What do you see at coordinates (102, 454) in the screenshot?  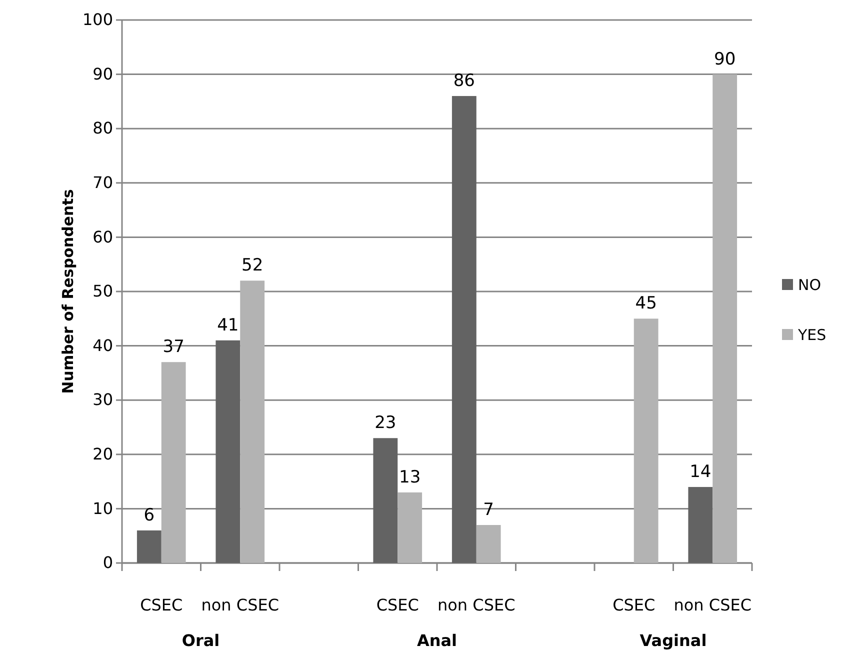 I see `y-tick-label: 20` at bounding box center [102, 454].